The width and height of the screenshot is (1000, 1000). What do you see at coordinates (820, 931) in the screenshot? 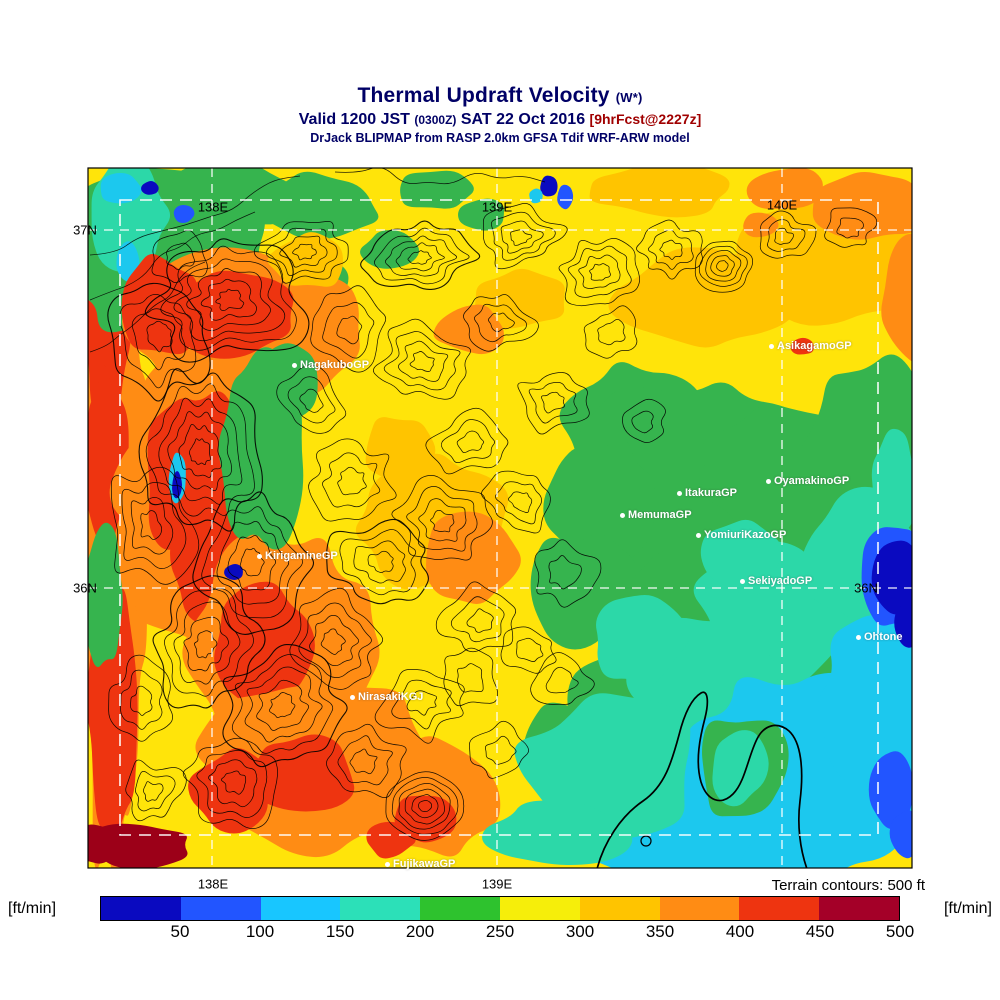
I see `colorbar-tick-450: 450` at bounding box center [820, 931].